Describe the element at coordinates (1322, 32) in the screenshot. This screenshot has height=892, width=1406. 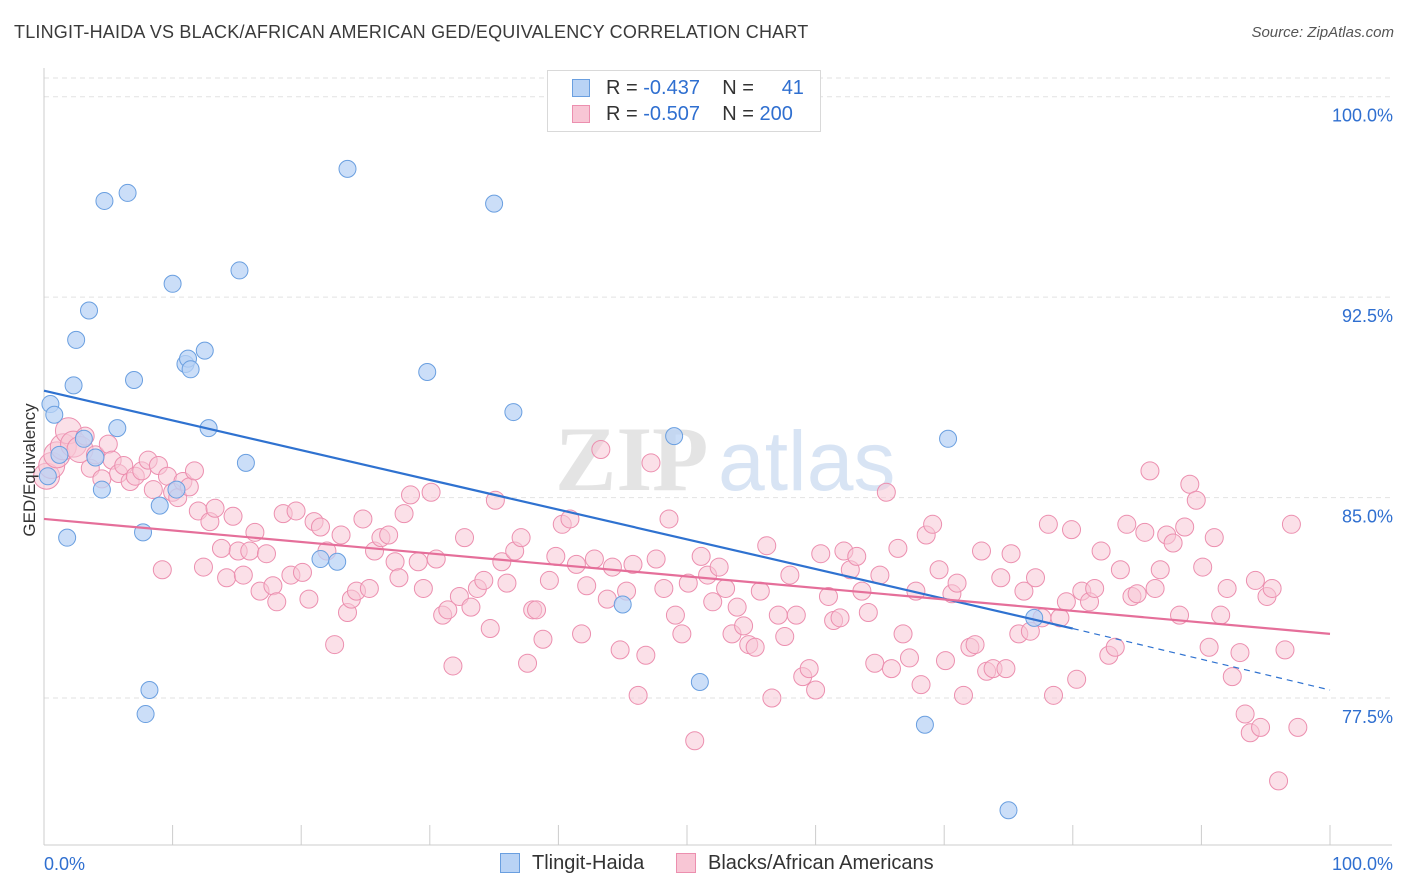
I see `chart-source: Source: ZipAtlas.com` at that location.